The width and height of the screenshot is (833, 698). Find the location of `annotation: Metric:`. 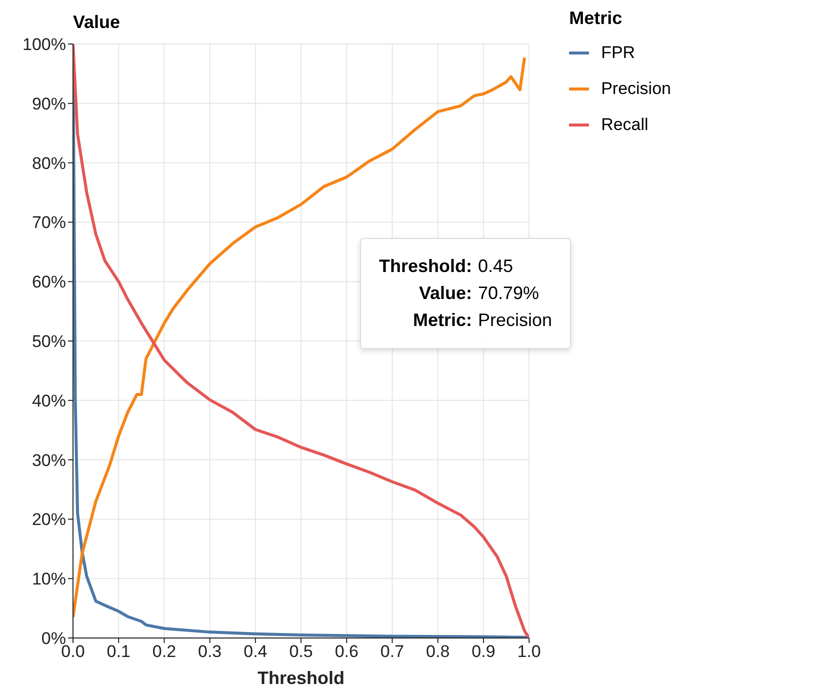

annotation: Metric: is located at coordinates (442, 320).